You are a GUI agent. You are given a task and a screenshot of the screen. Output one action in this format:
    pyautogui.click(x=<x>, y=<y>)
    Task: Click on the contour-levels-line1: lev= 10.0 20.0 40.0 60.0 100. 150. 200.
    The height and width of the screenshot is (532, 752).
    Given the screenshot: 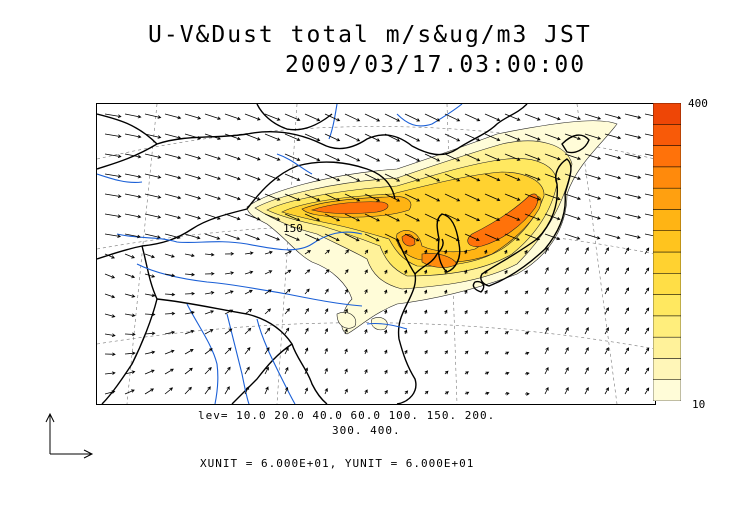 What is the action you would take?
    pyautogui.click(x=347, y=415)
    